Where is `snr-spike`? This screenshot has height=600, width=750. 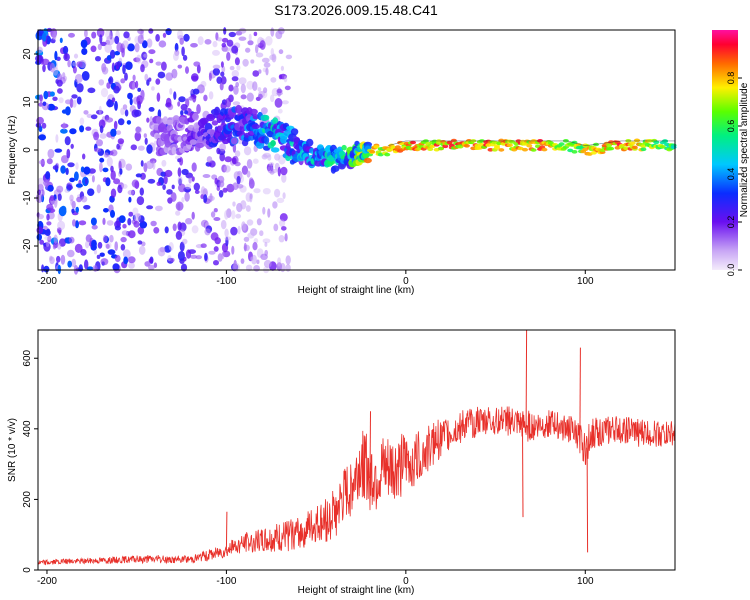 snr-spike is located at coordinates (523, 472).